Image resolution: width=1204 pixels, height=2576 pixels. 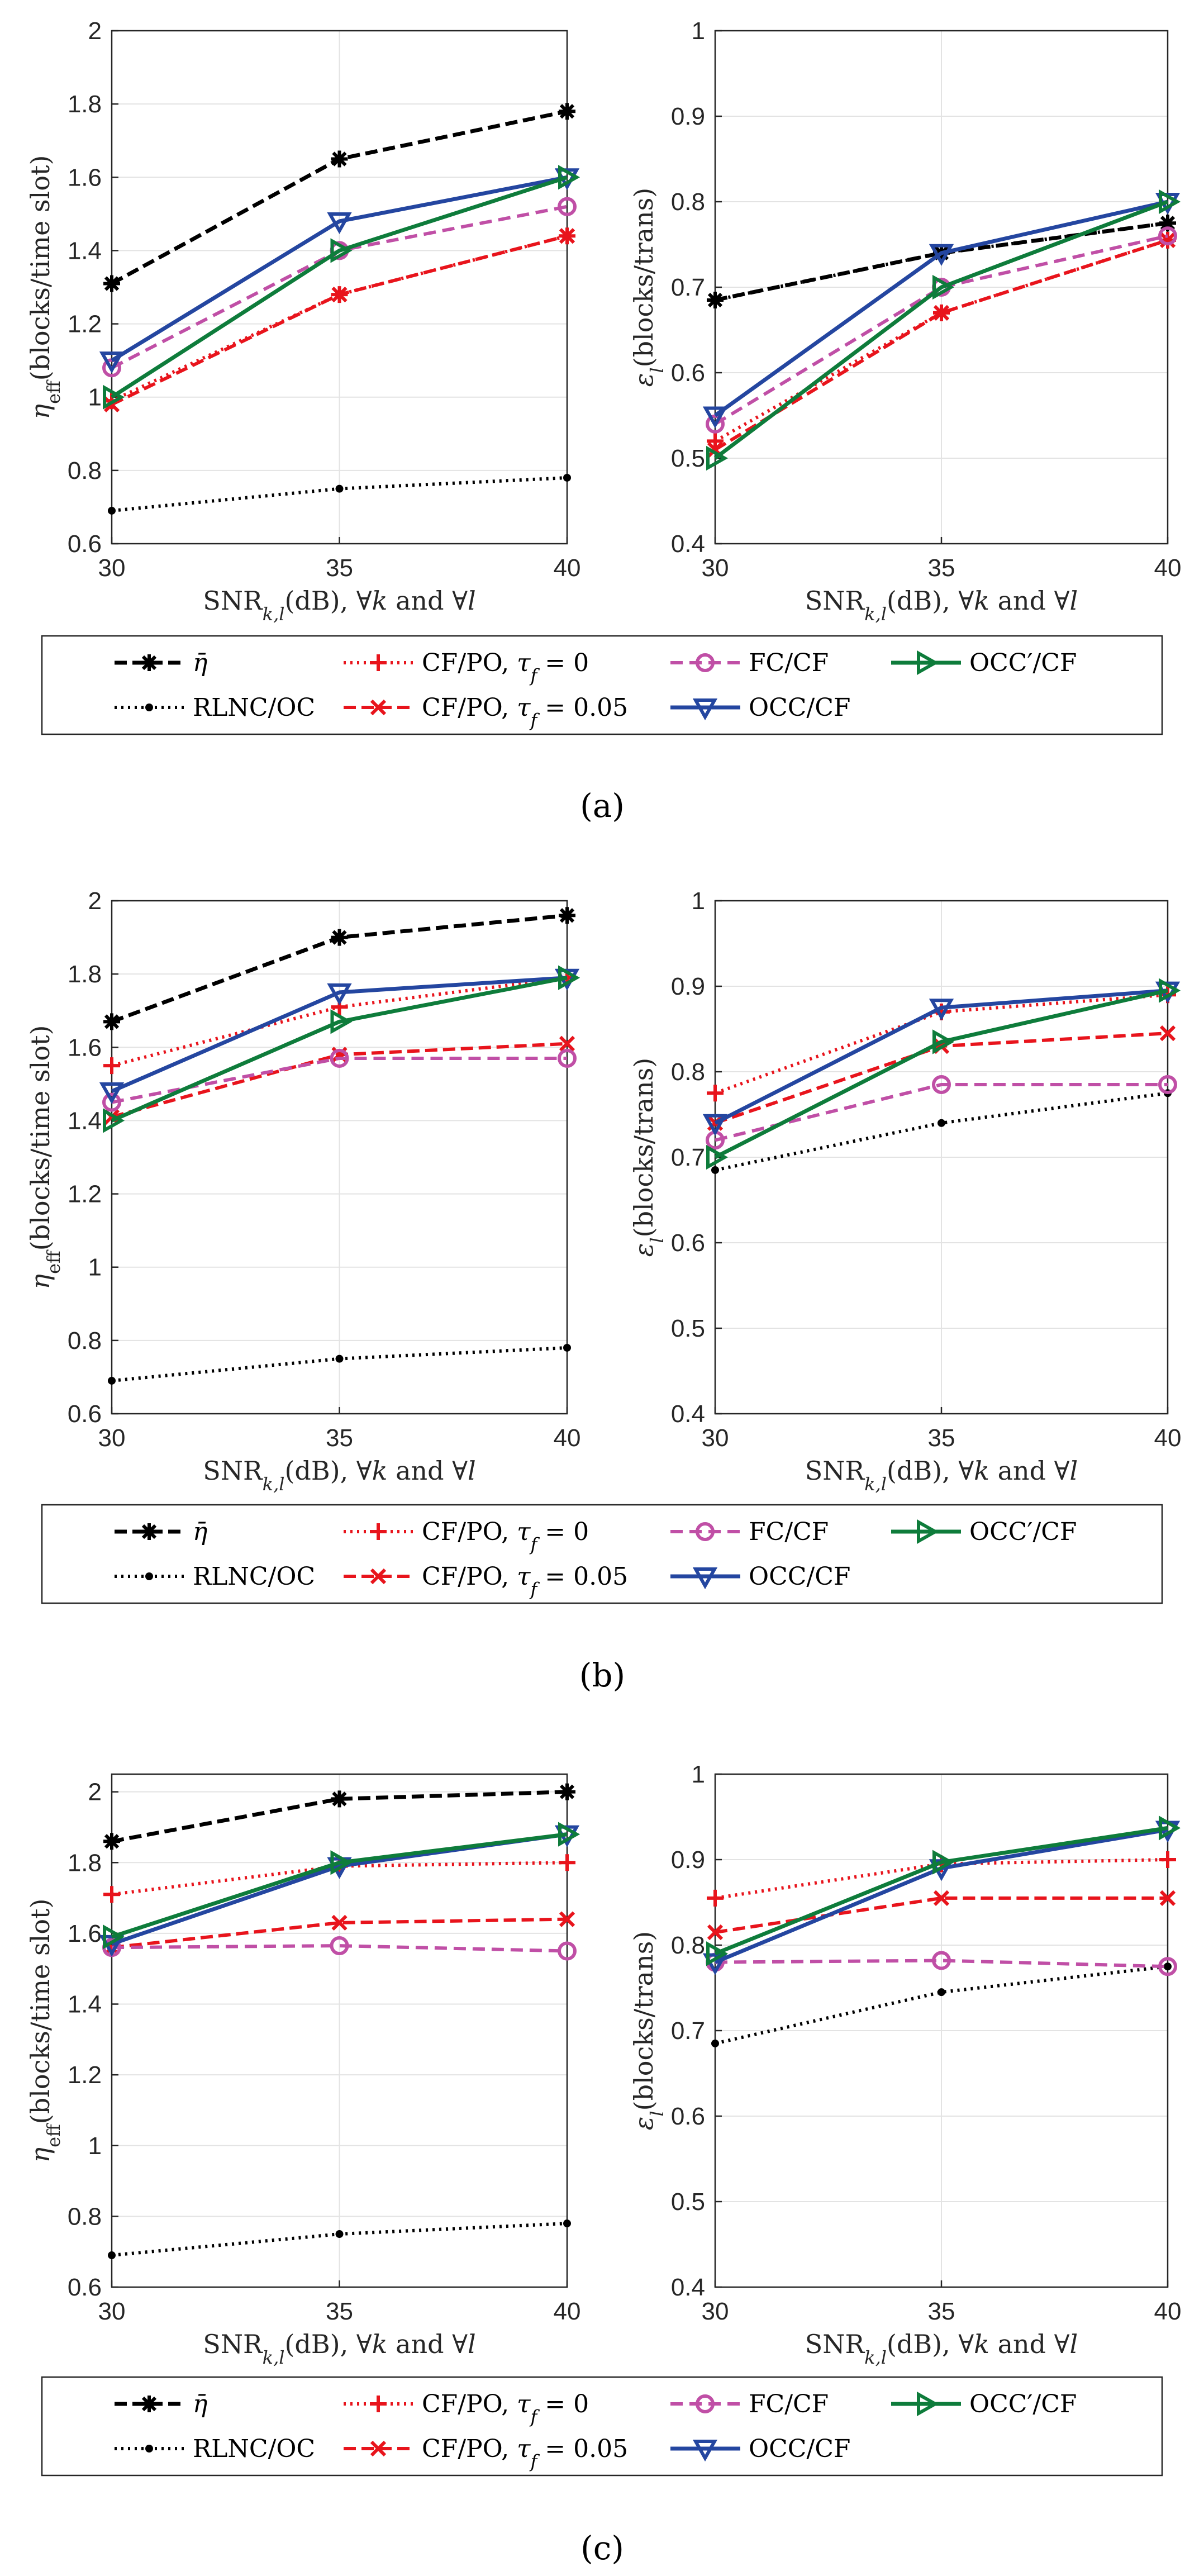 I want to click on y-tick-label: 0.7, so click(x=688, y=287).